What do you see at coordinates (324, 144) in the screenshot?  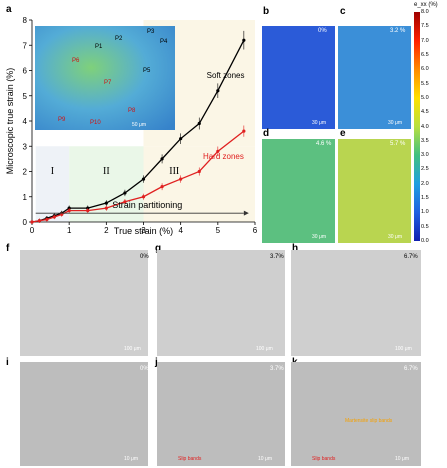 I see `dic-pct-d: 4.6 %` at bounding box center [324, 144].